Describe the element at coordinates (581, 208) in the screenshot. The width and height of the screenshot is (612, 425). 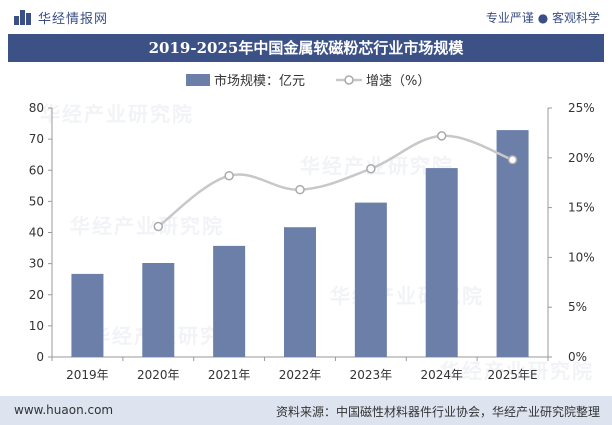
I see `y-right-tick-label: 15%` at that location.